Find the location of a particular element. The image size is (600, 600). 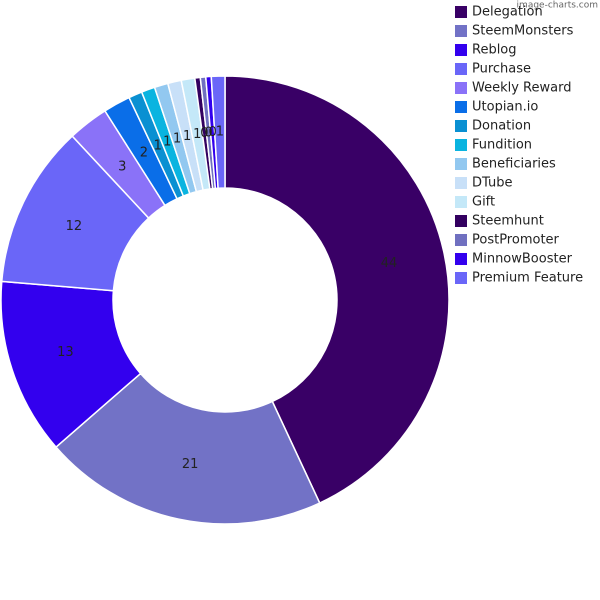

legend-label: PostPromoter is located at coordinates (516, 240).